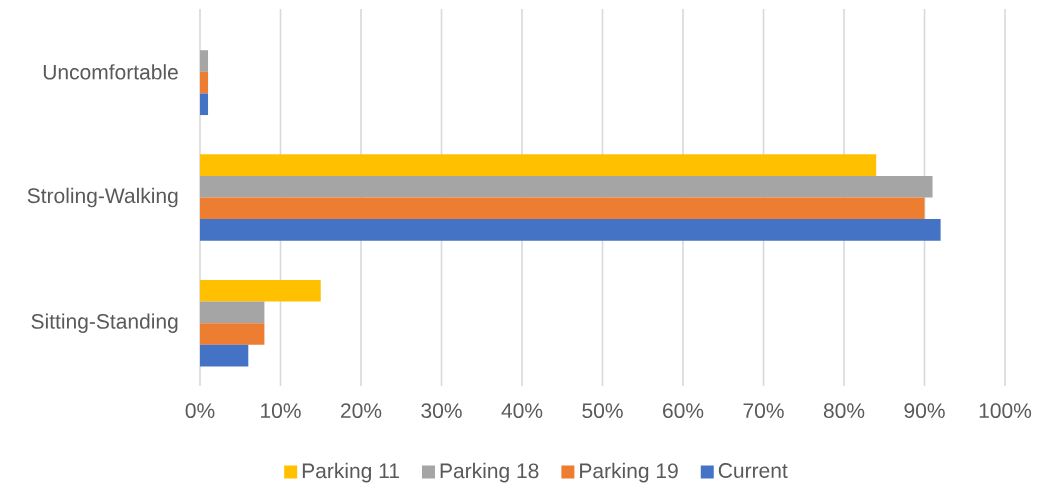  What do you see at coordinates (763, 411) in the screenshot?
I see `x-tick-label: 70%` at bounding box center [763, 411].